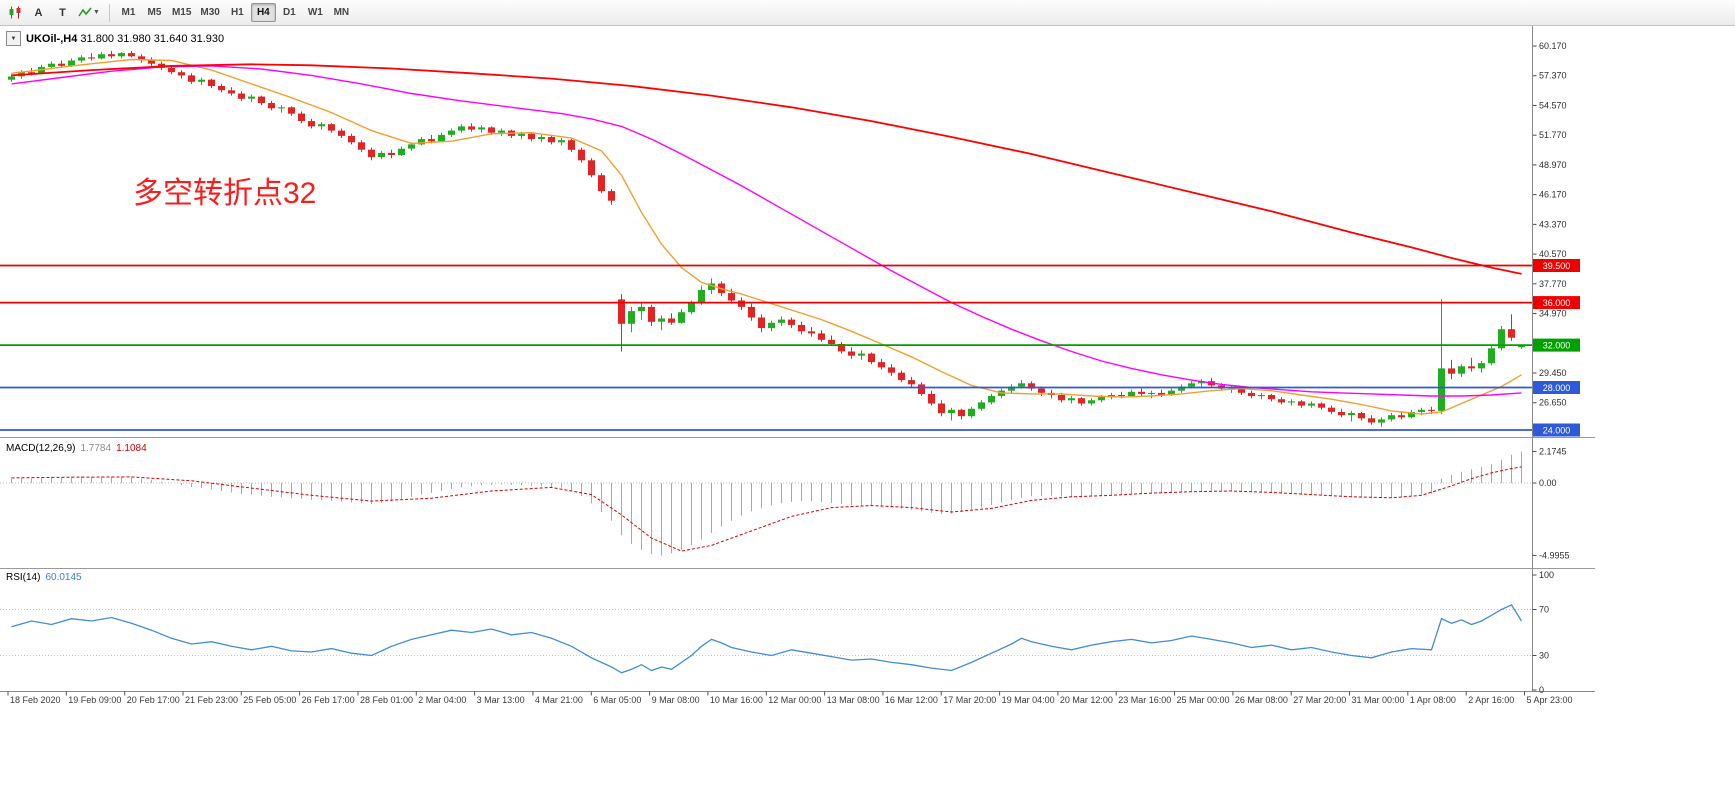 The height and width of the screenshot is (790, 1735). What do you see at coordinates (794, 700) in the screenshot?
I see `time-axis-label: 12 Mar 00:00` at bounding box center [794, 700].